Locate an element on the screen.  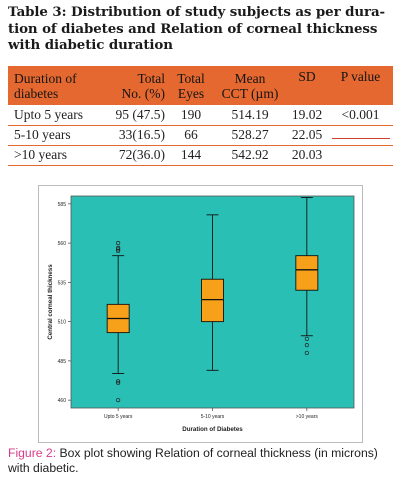
cell-sd: 19.02 is located at coordinates (307, 114).